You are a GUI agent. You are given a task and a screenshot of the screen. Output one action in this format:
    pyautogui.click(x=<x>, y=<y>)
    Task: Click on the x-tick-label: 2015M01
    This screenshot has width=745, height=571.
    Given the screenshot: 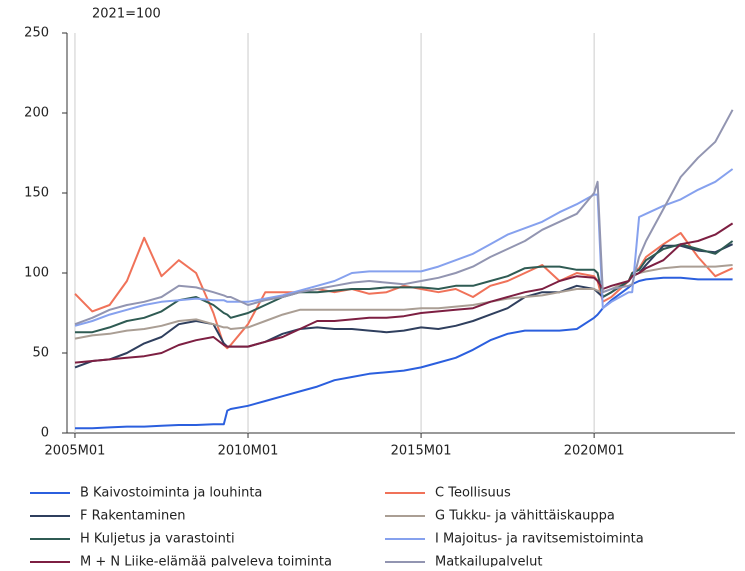 What is the action you would take?
    pyautogui.click(x=421, y=451)
    